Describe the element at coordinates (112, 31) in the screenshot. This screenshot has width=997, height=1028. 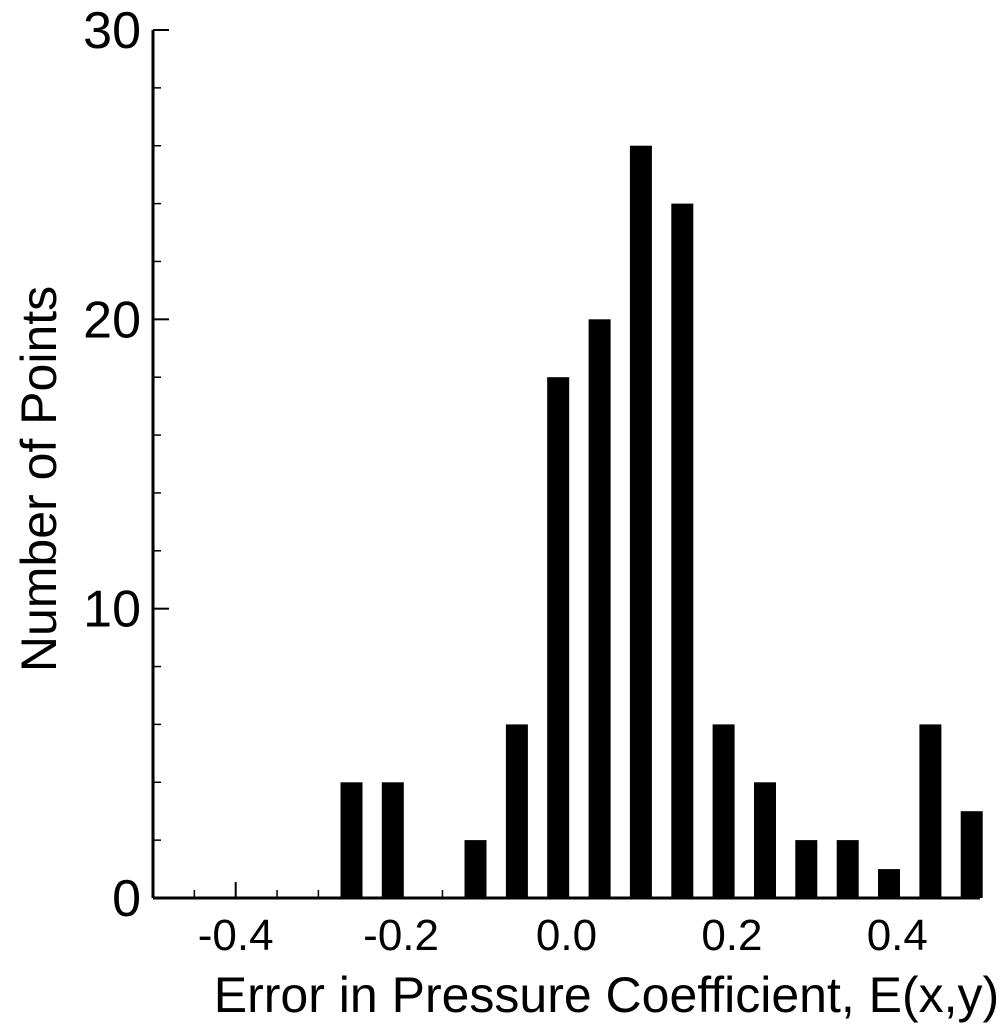
I see `y-tick-label: 30` at that location.